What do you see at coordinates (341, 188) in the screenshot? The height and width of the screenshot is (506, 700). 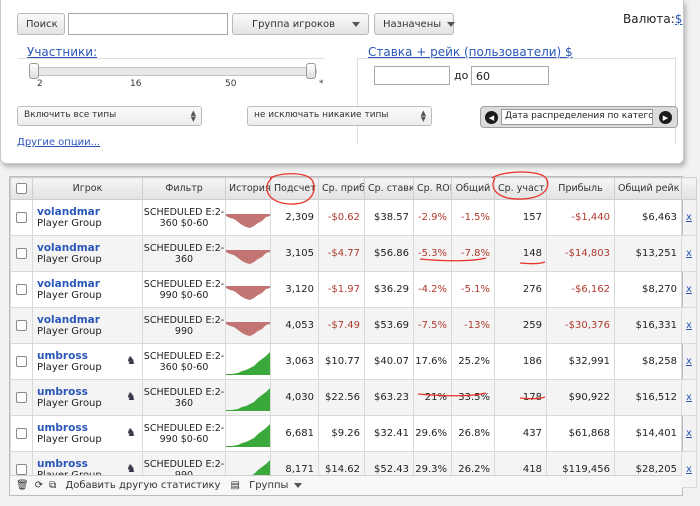 I see `column-header: Ср. приб` at bounding box center [341, 188].